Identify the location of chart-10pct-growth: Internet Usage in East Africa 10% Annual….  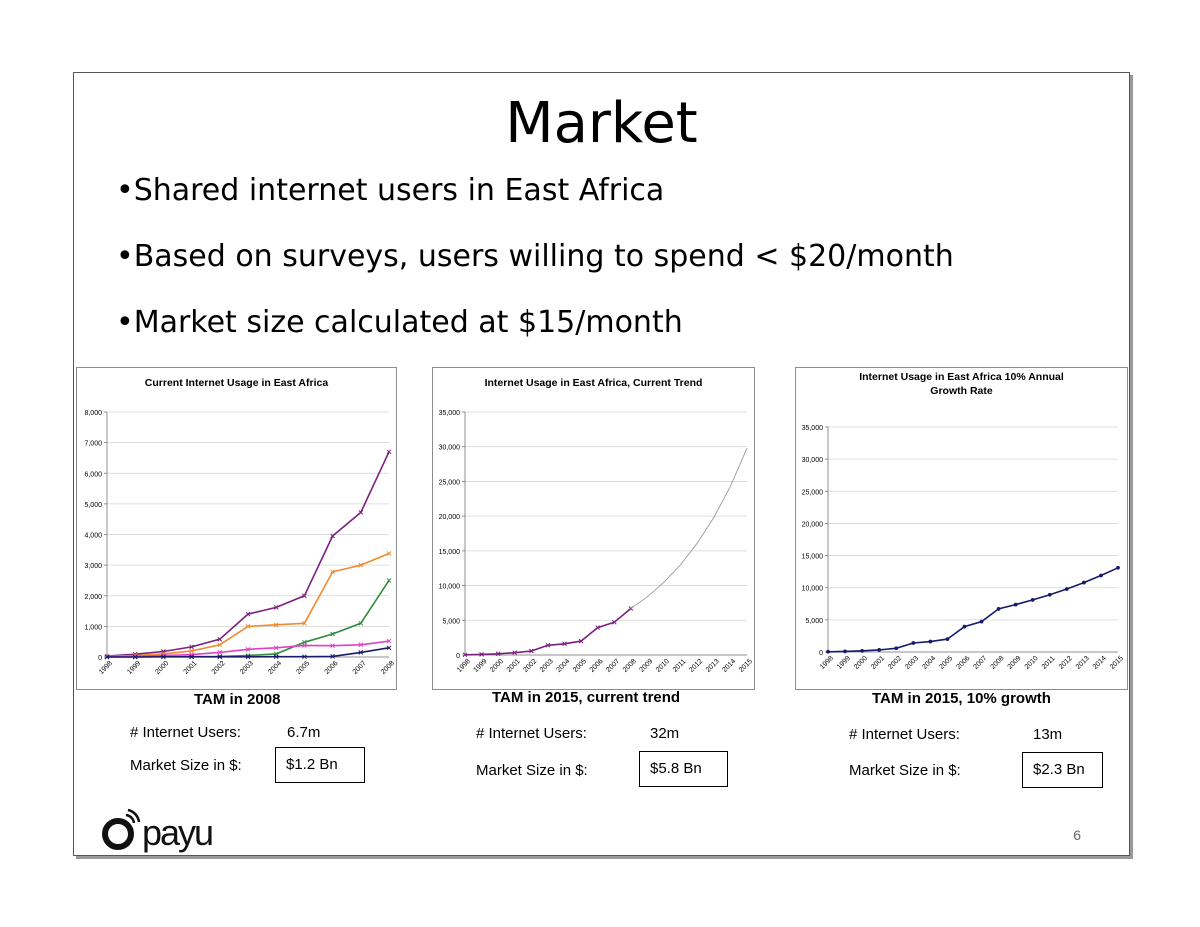
(961, 528).